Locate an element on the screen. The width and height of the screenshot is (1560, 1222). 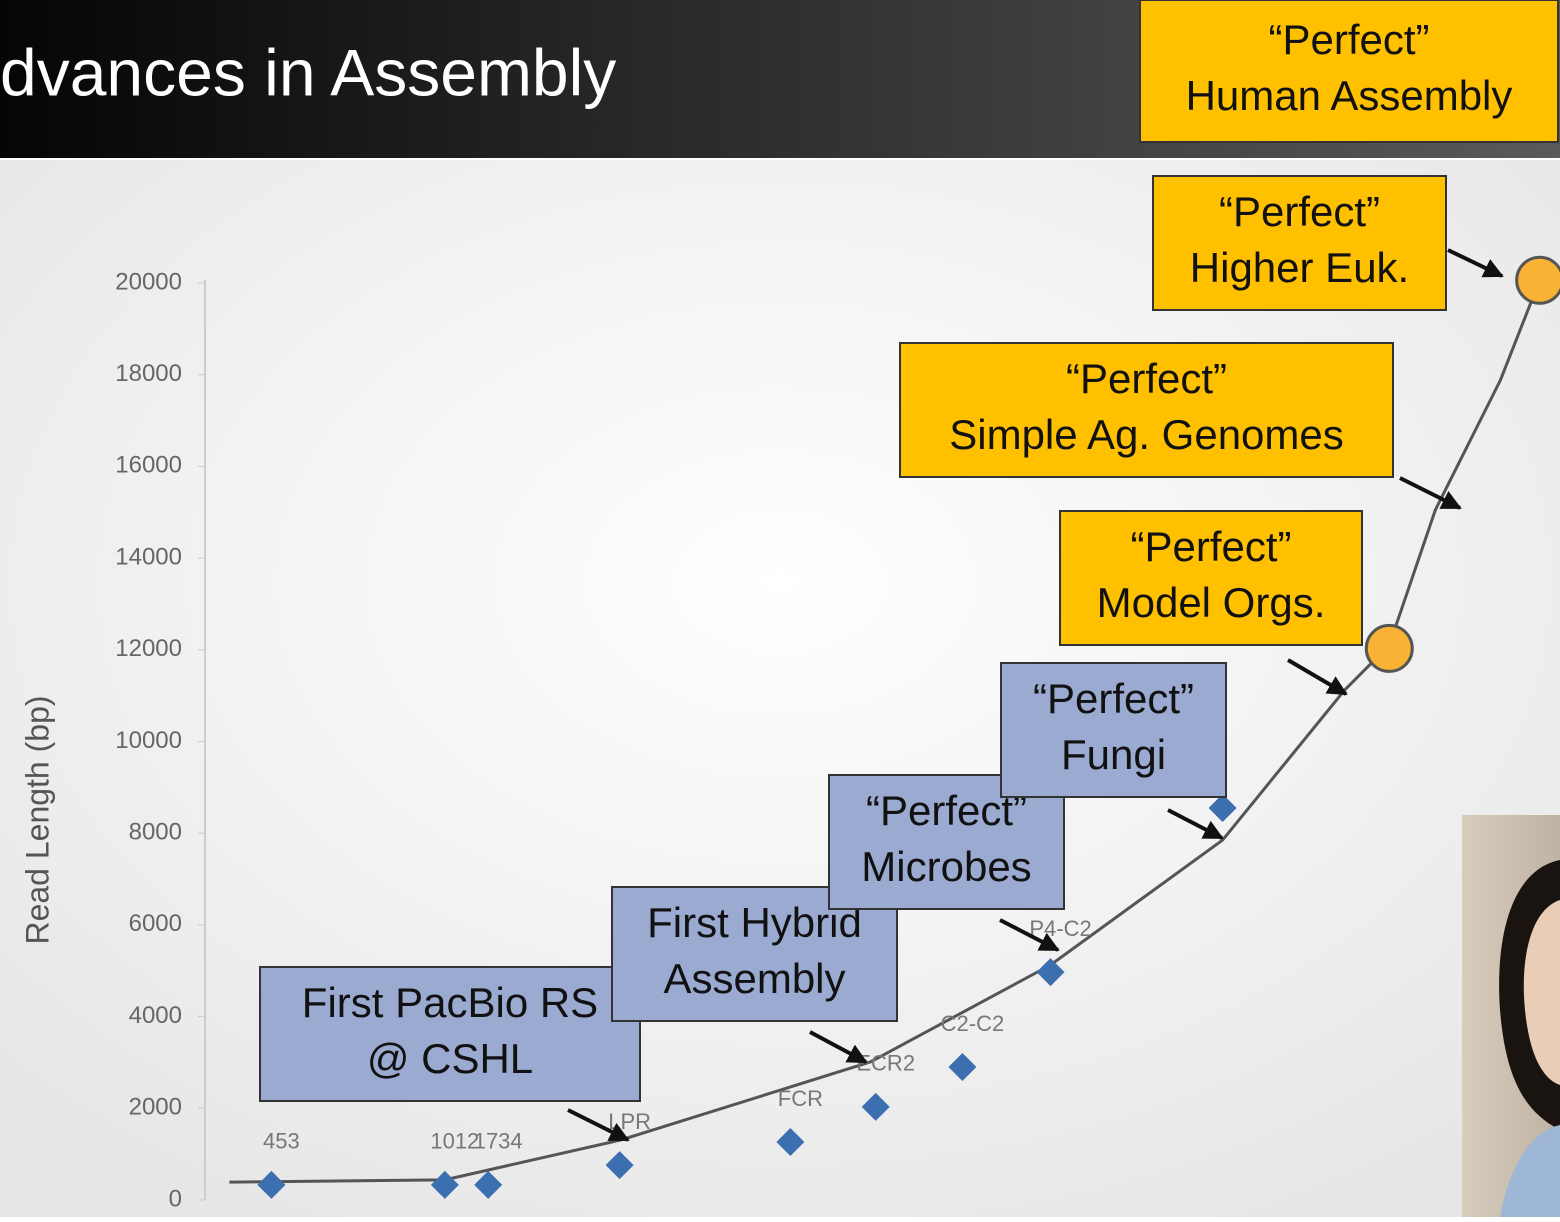
annotation: First Hybrid Assembly is located at coordinates (754, 975).